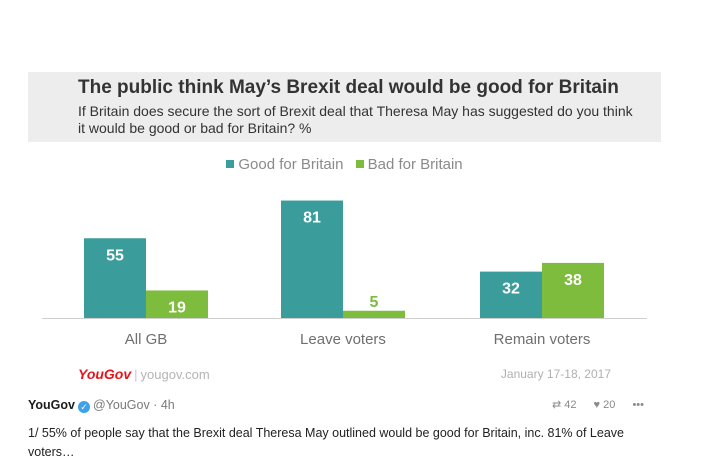 Image resolution: width=720 pixels, height=468 pixels. I want to click on yougov-logo: YouGov, so click(105, 374).